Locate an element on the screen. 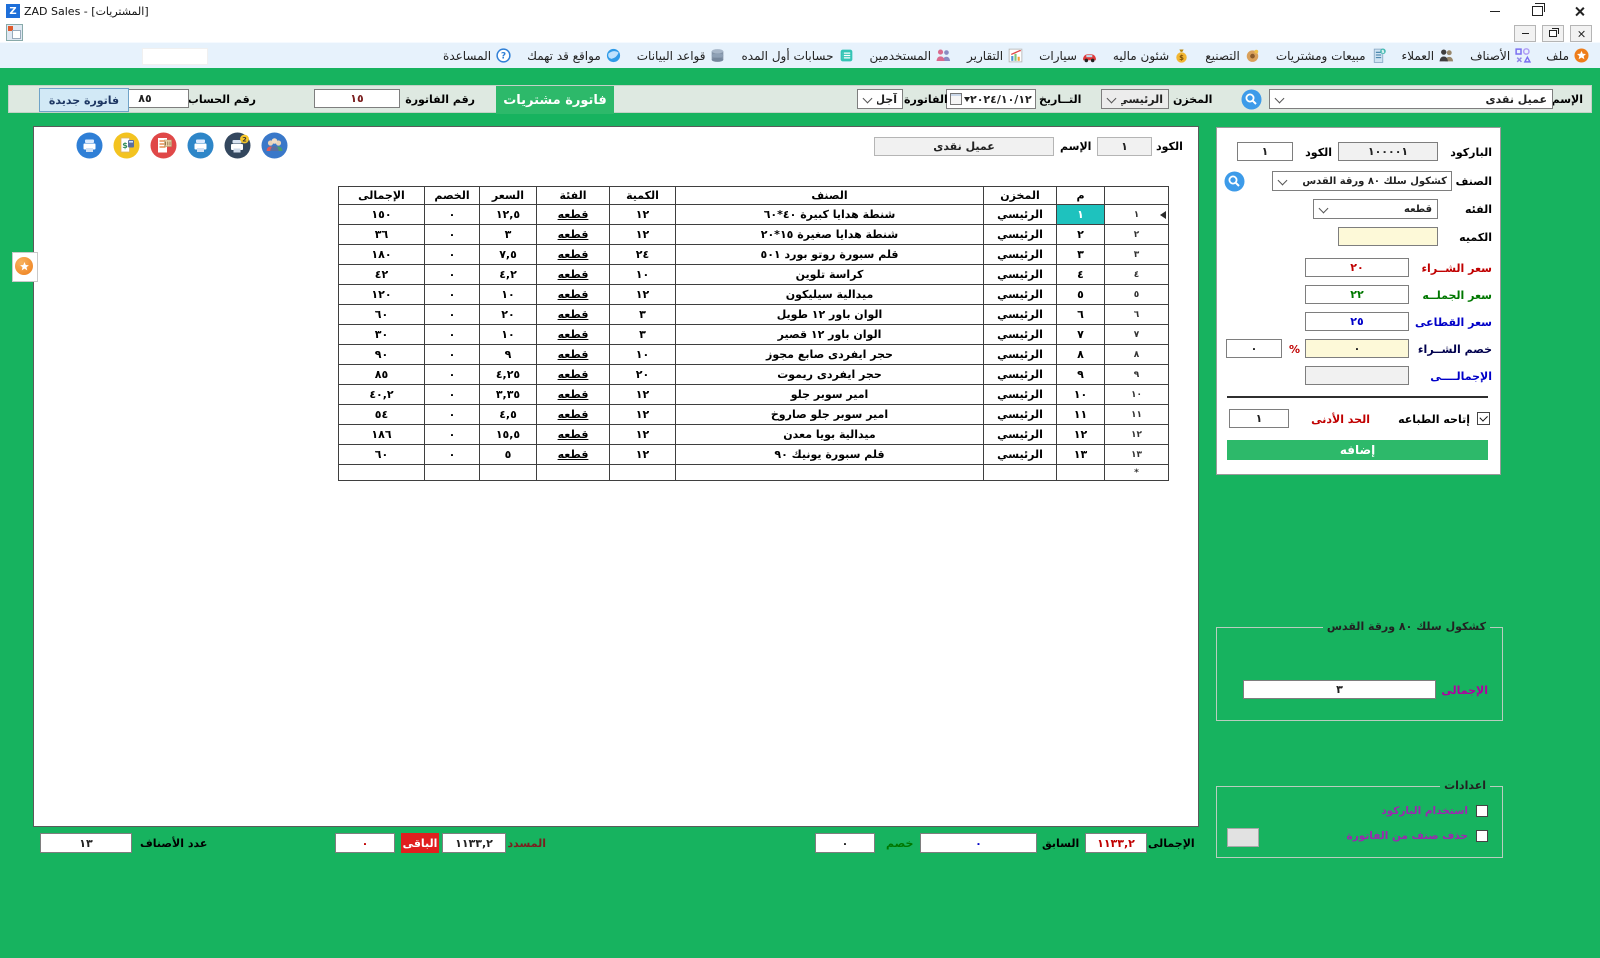 The image size is (1600, 958). quantity-field is located at coordinates (1388, 236).